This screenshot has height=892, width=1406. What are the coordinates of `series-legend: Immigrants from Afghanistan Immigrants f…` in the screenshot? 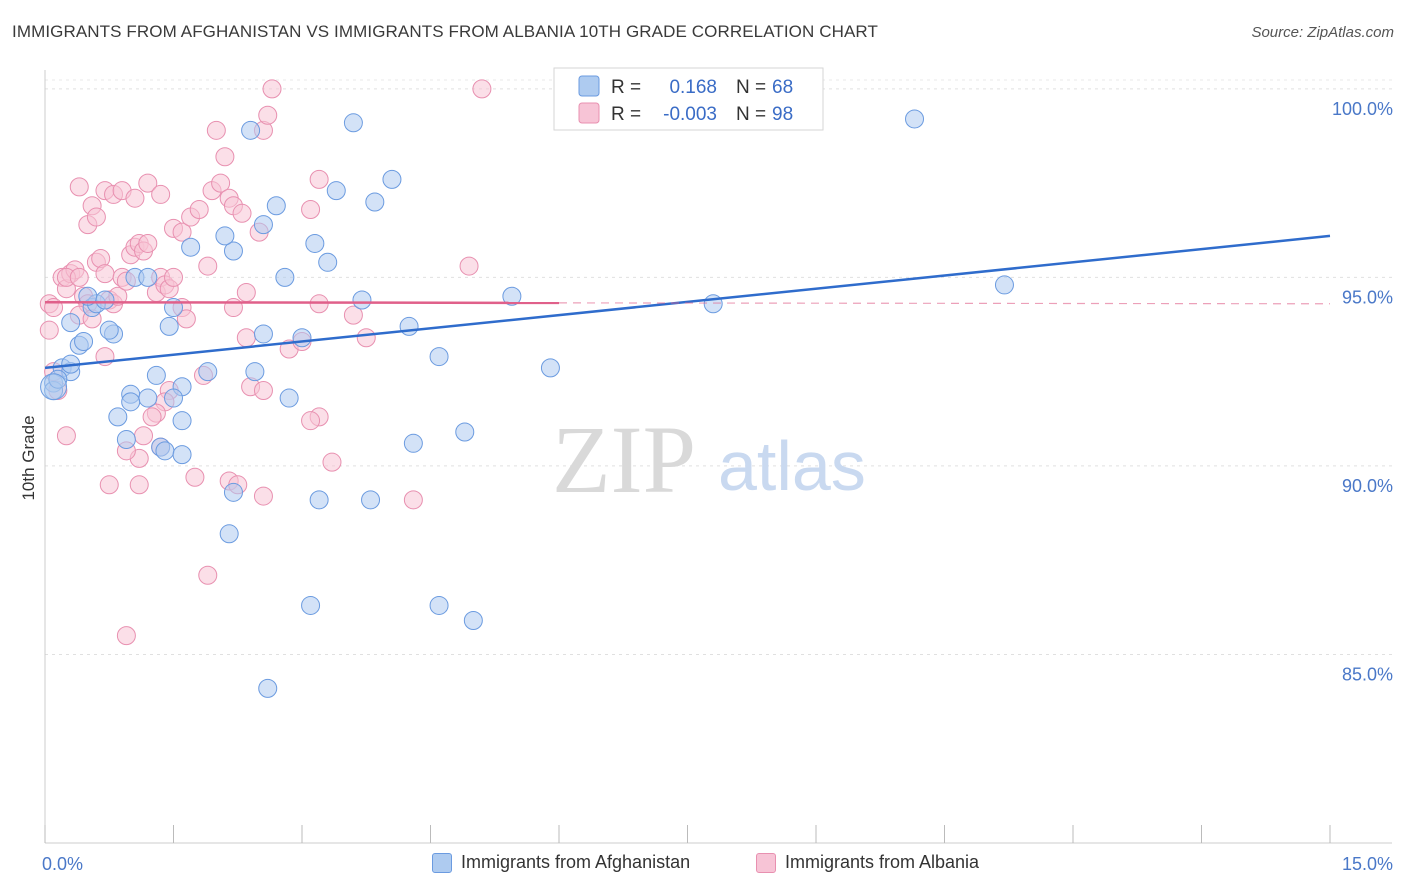 It's located at (703, 865).